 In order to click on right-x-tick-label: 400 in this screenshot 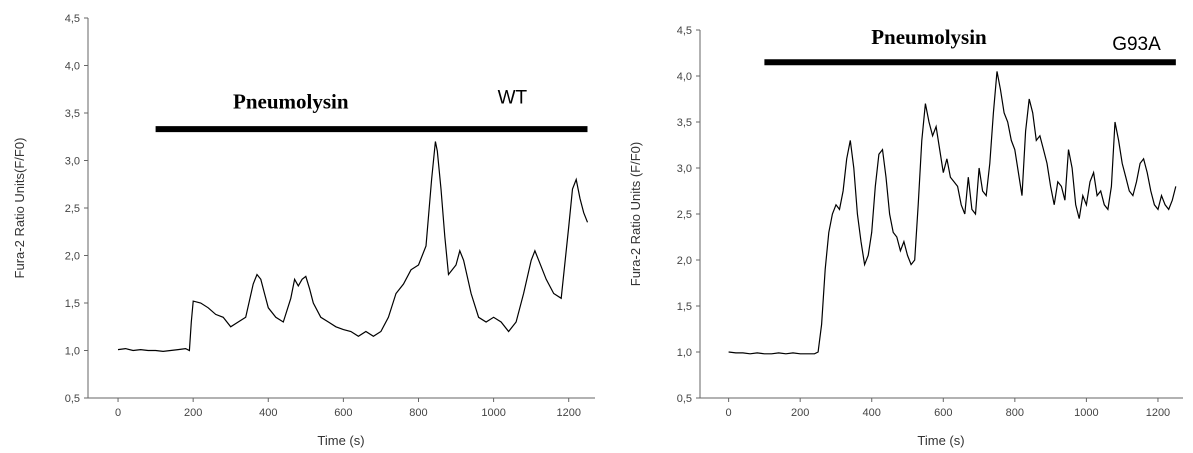, I will do `click(872, 413)`.